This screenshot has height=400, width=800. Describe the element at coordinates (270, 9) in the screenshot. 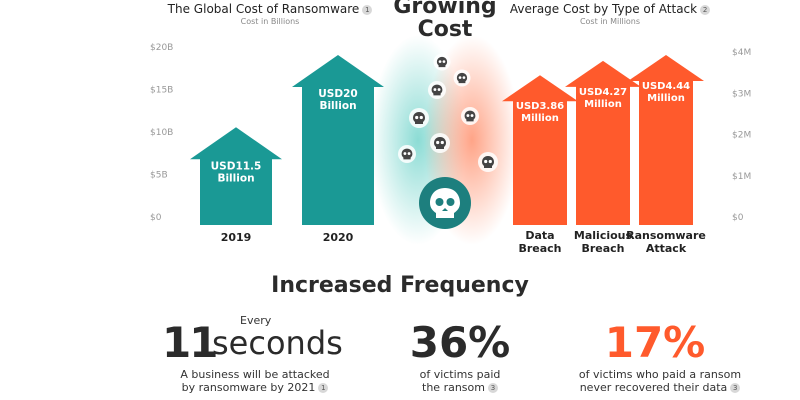

I see `left-chart-title: The Global Cost of Ransomware 1` at that location.